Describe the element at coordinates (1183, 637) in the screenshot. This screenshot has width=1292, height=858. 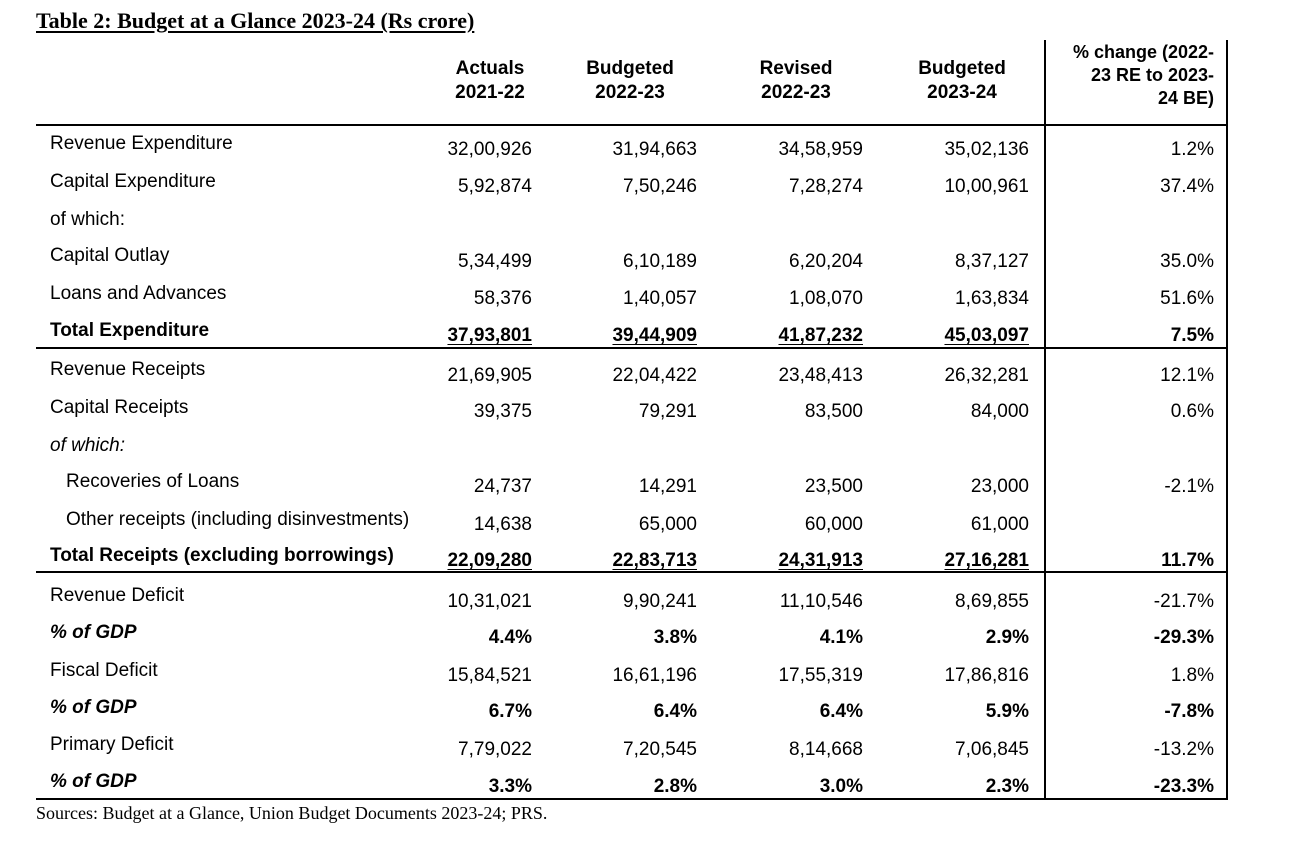
I see `percent-change-cell: -29.3%` at that location.